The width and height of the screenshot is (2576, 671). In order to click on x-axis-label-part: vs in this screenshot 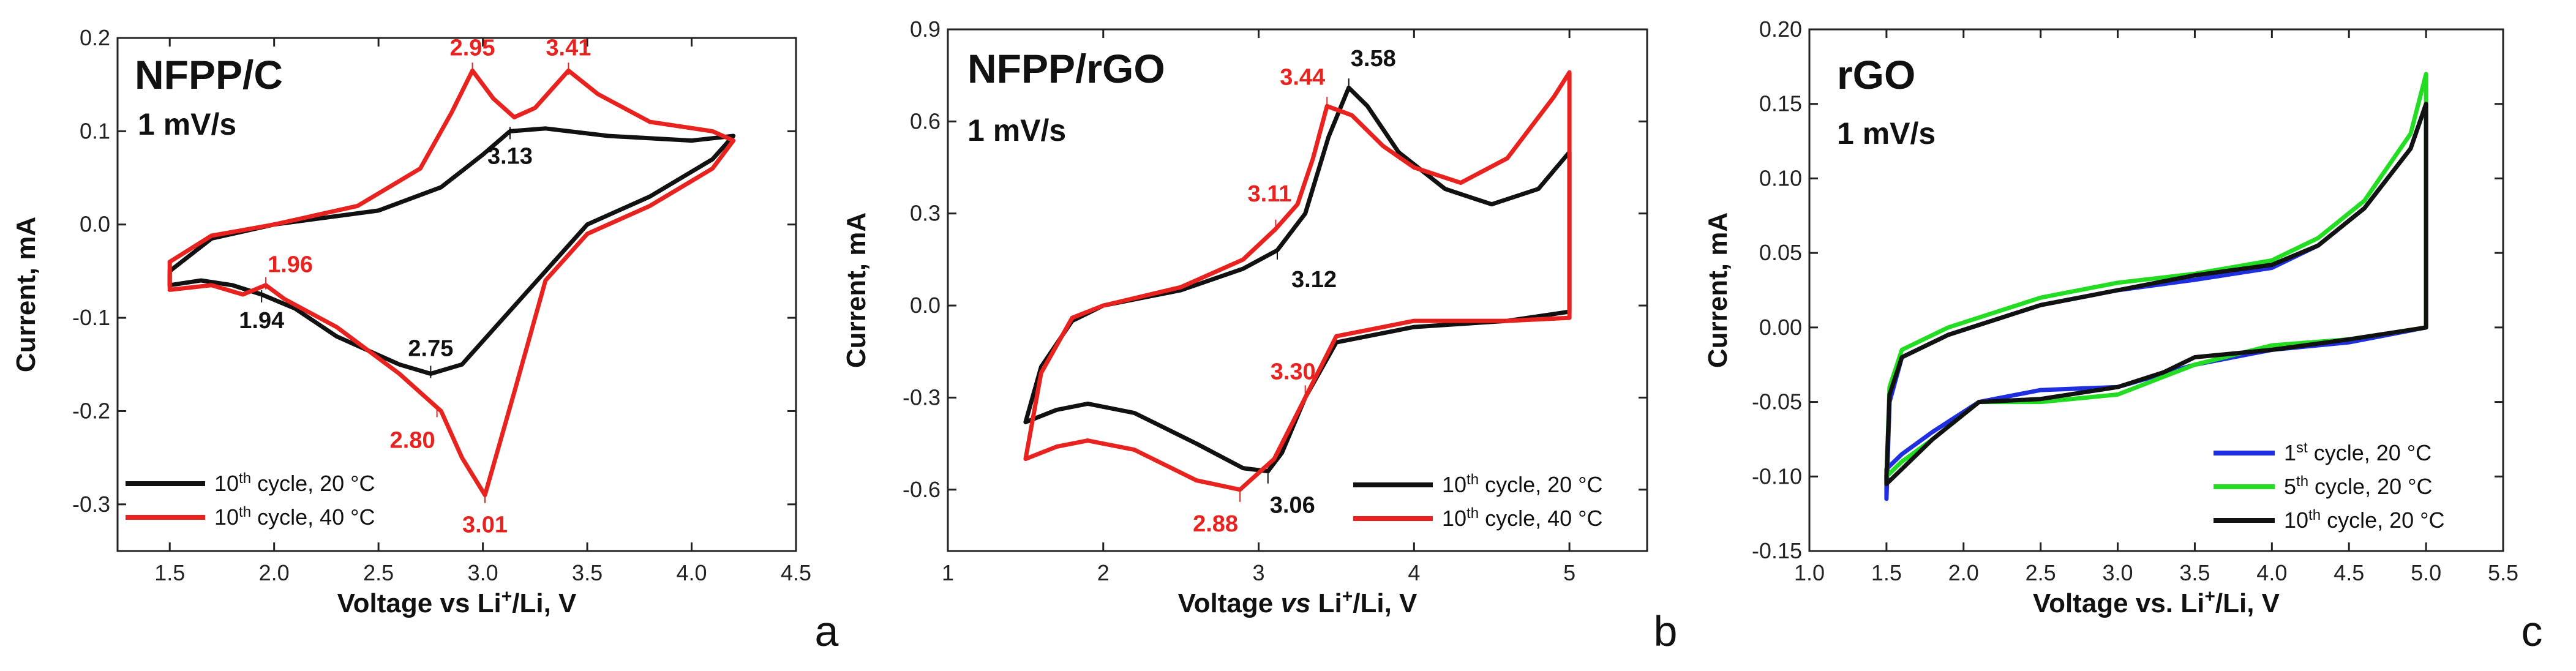, I will do `click(1295, 603)`.